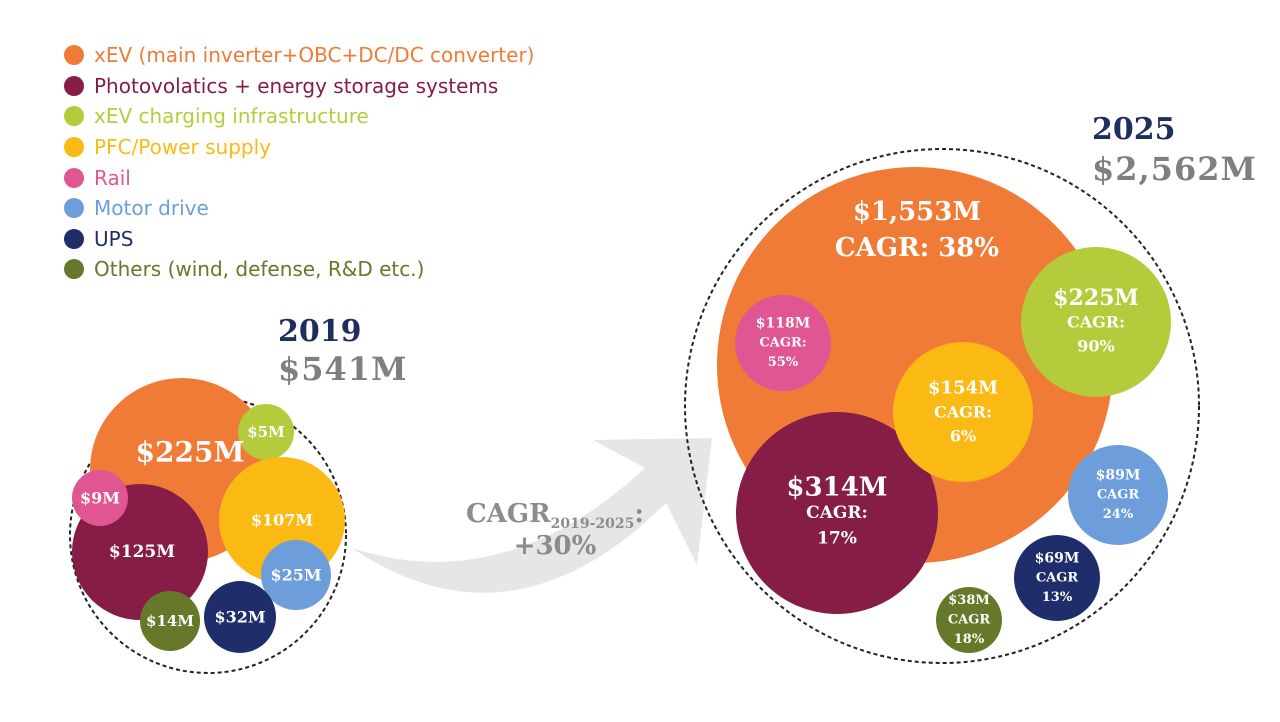 This screenshot has width=1280, height=722. Describe the element at coordinates (74, 55) in the screenshot. I see `legend-dot-xev` at that location.